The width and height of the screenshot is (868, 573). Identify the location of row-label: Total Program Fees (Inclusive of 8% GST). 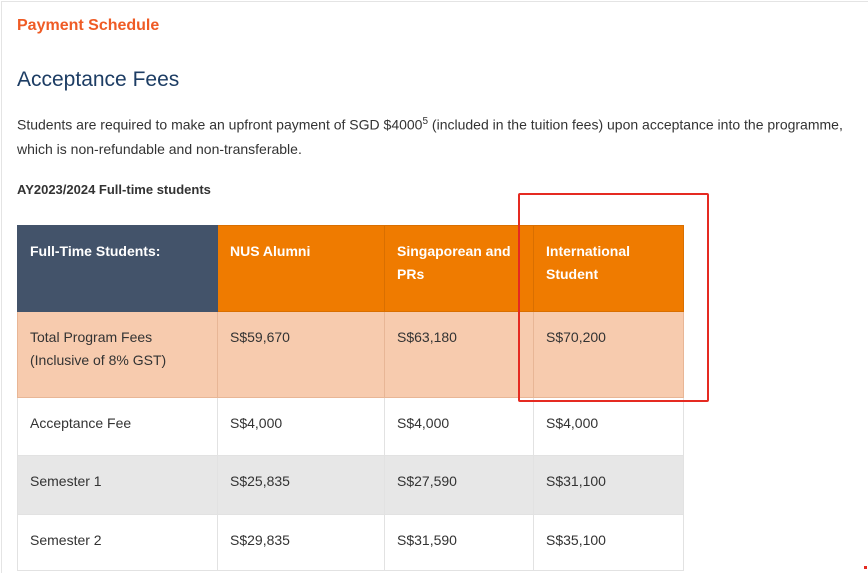
(117, 354).